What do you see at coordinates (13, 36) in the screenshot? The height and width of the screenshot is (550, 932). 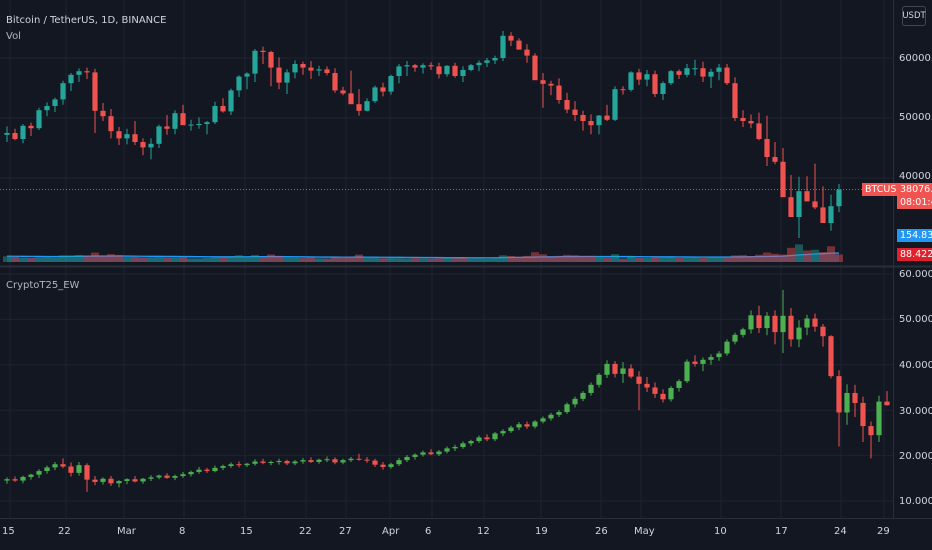 I see `volume-label: Vol` at bounding box center [13, 36].